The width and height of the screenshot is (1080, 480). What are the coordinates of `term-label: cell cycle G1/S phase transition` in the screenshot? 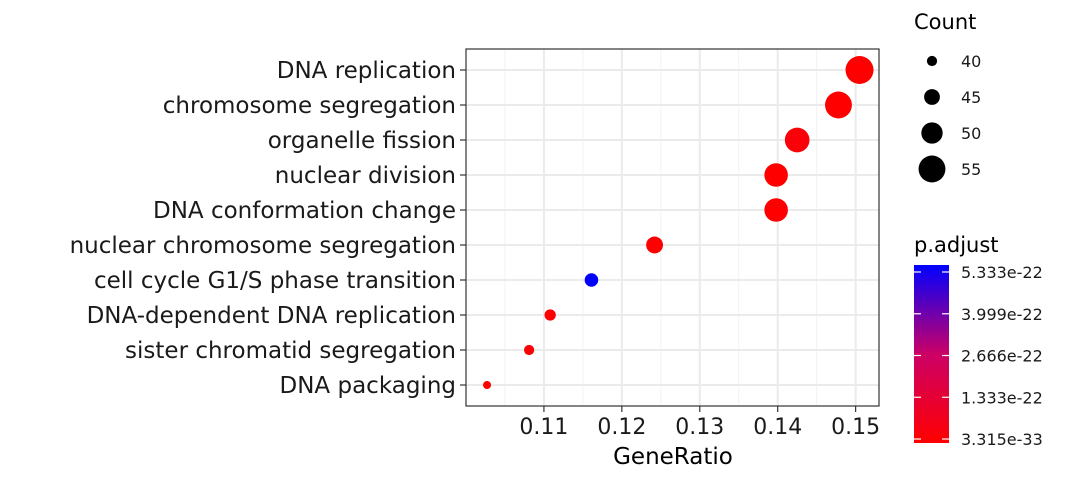 It's located at (275, 281).